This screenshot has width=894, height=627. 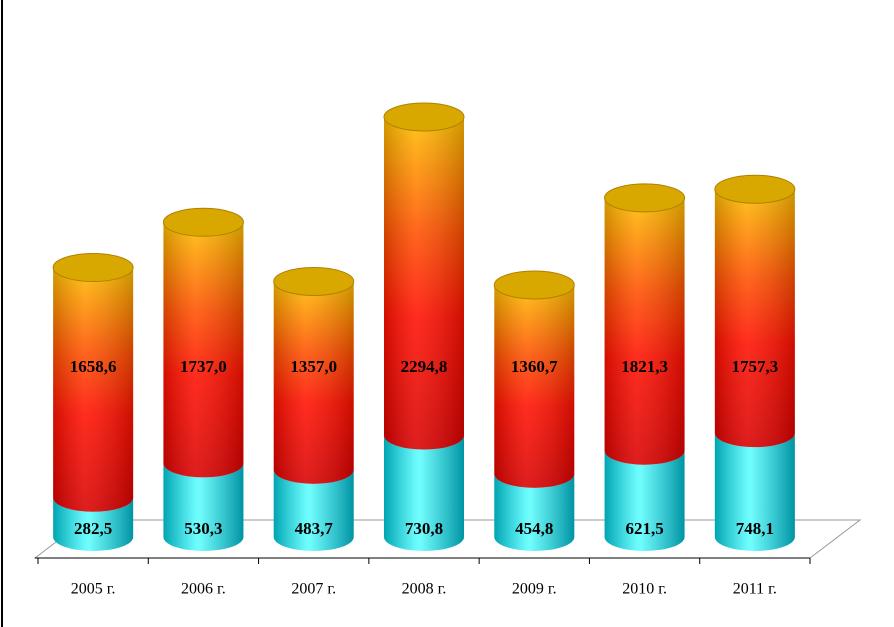 I want to click on x-tick-label: 2011 г., so click(x=755, y=589).